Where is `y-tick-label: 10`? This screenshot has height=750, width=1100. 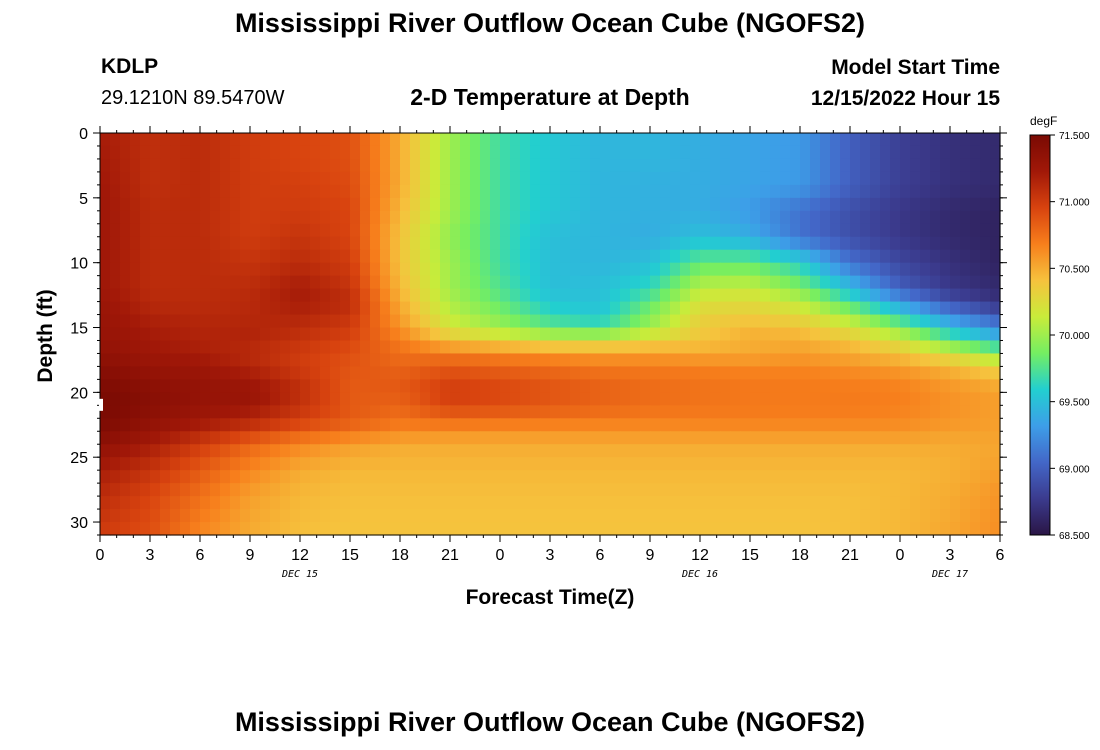 y-tick-label: 10 is located at coordinates (79, 264).